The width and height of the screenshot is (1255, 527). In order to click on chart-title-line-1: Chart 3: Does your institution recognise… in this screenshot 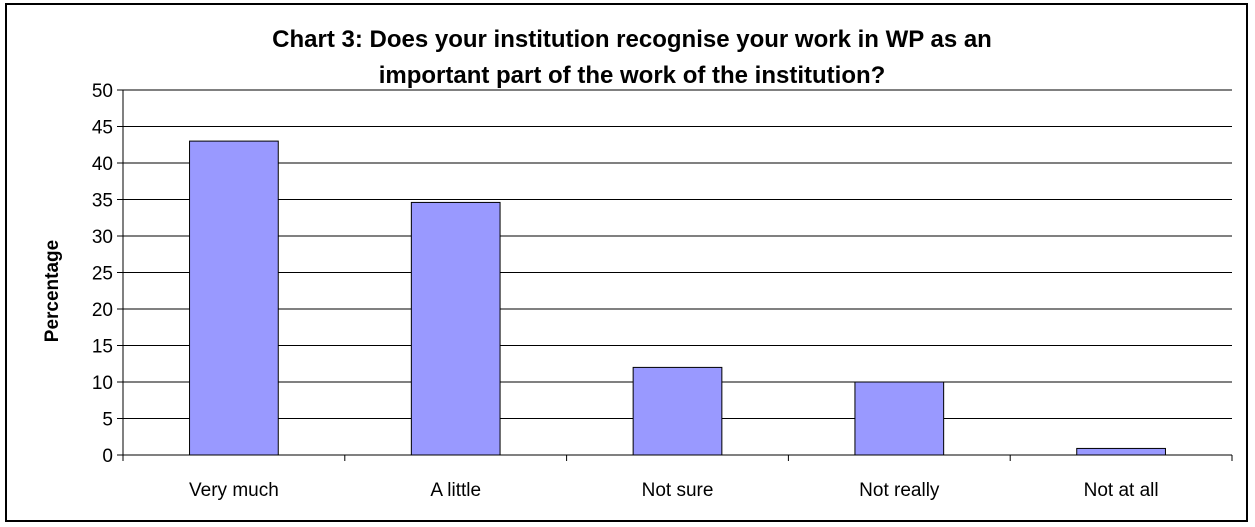, I will do `click(632, 39)`.